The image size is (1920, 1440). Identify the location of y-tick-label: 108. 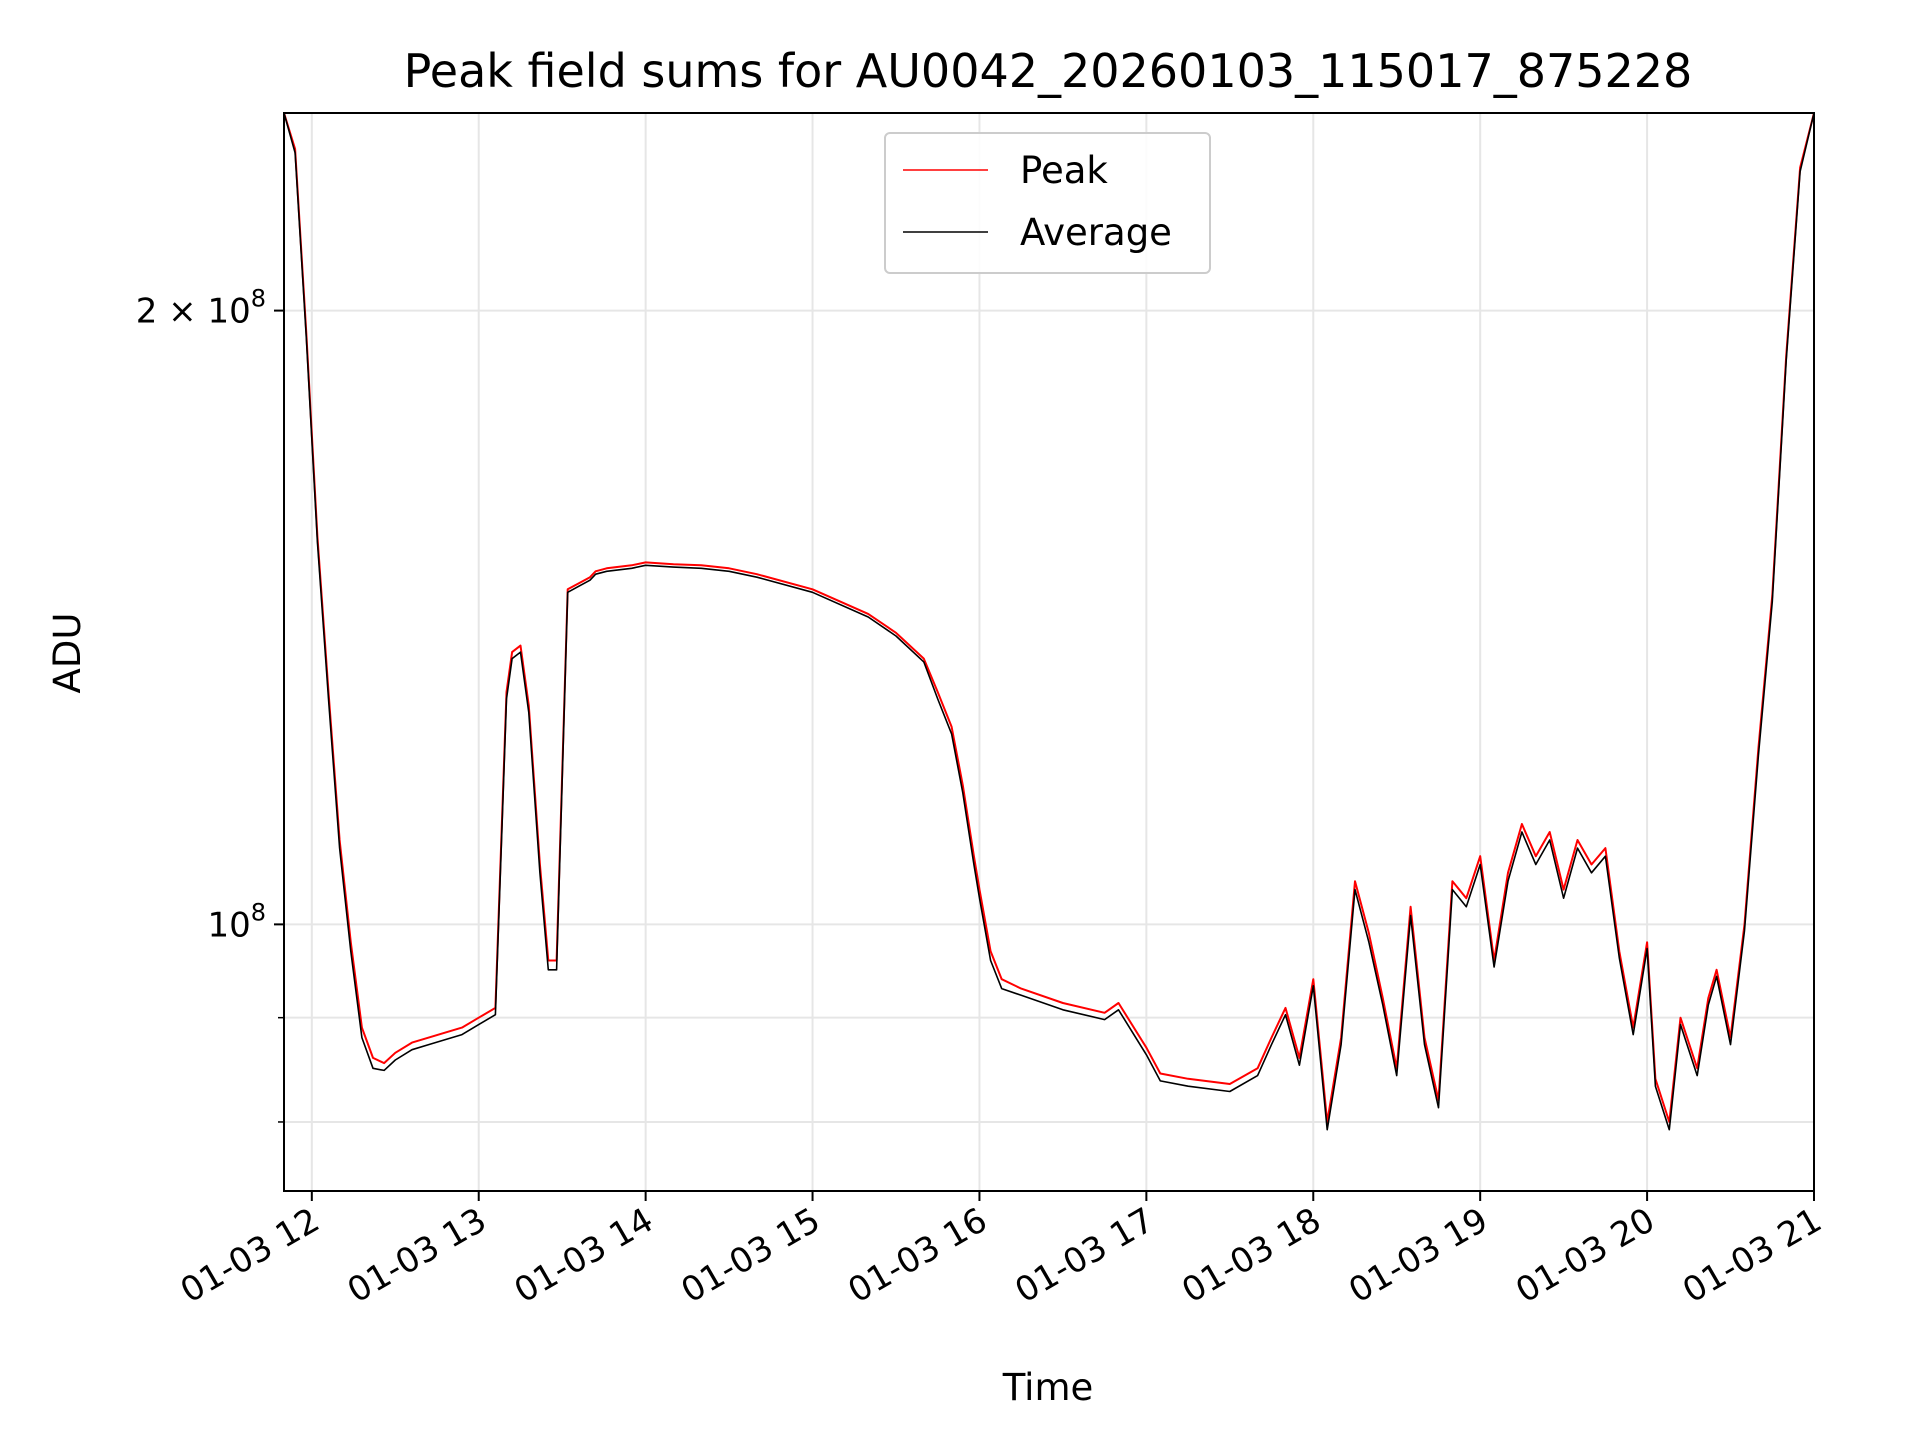
(236, 921).